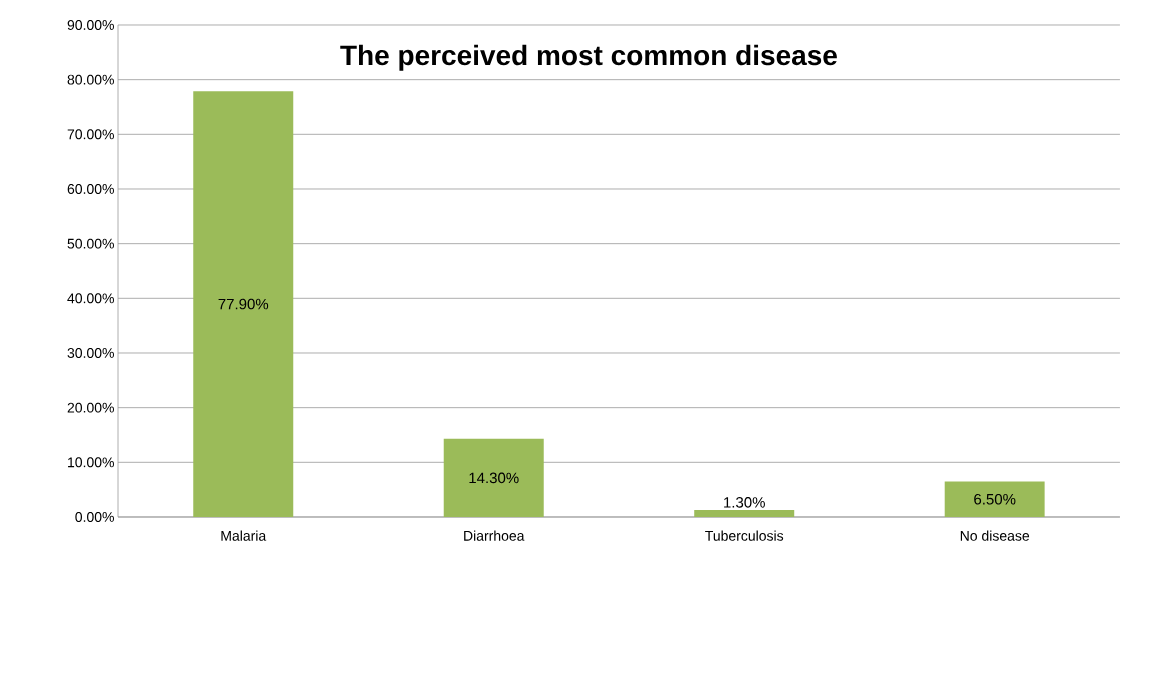 Image resolution: width=1152 pixels, height=675 pixels. Describe the element at coordinates (90, 298) in the screenshot. I see `y-tick-label: 40.00%` at that location.